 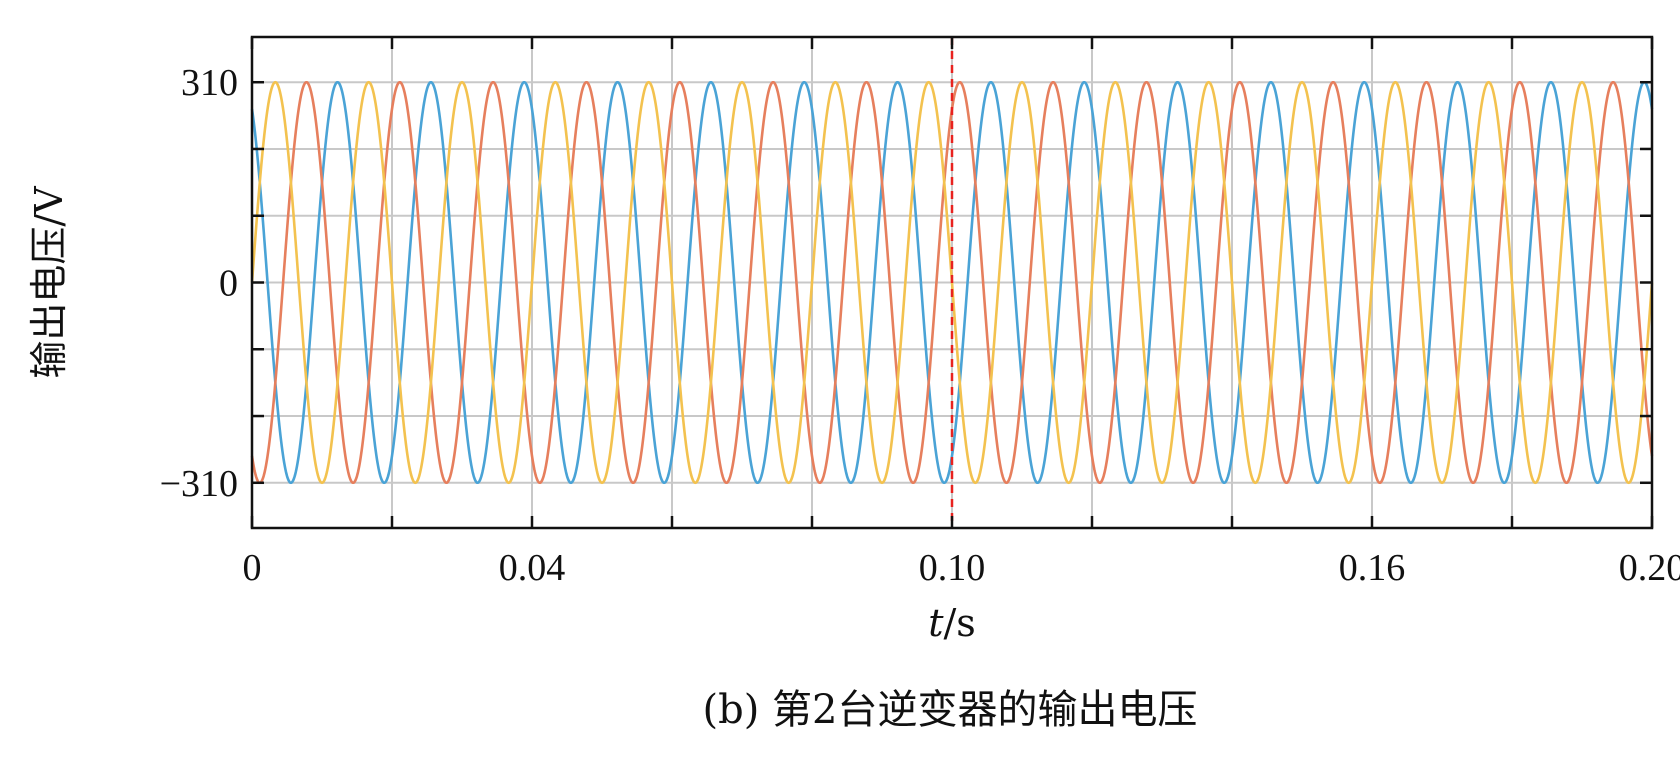 I want to click on x-axis-label-unit: /s, so click(x=959, y=623).